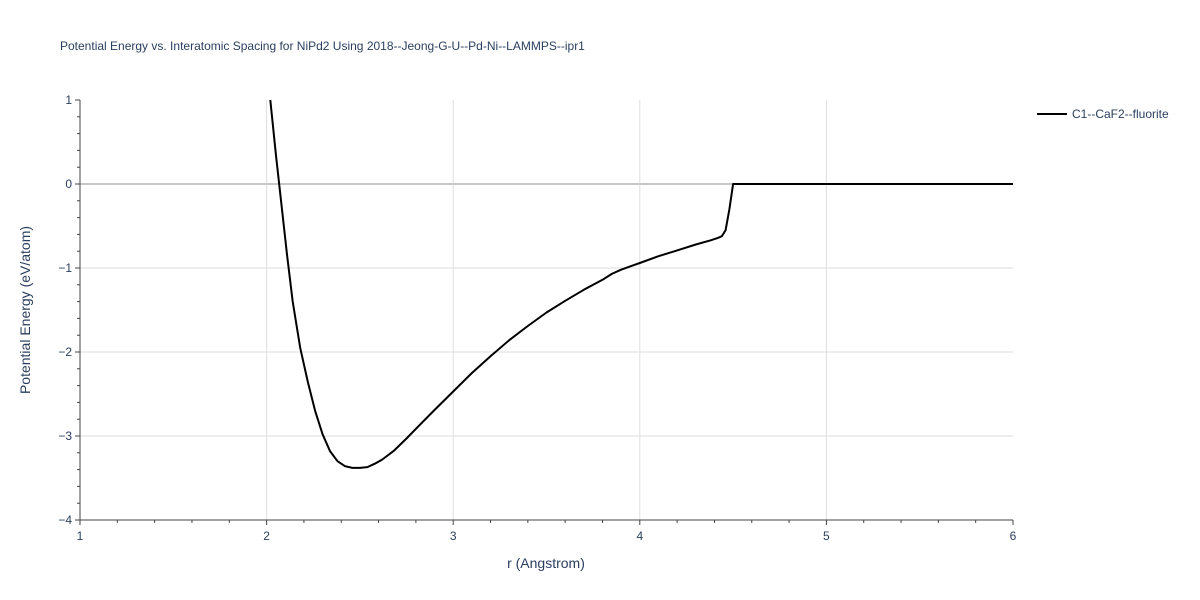 The image size is (1200, 600). Describe the element at coordinates (639, 536) in the screenshot. I see `x-tick-label: 4` at that location.